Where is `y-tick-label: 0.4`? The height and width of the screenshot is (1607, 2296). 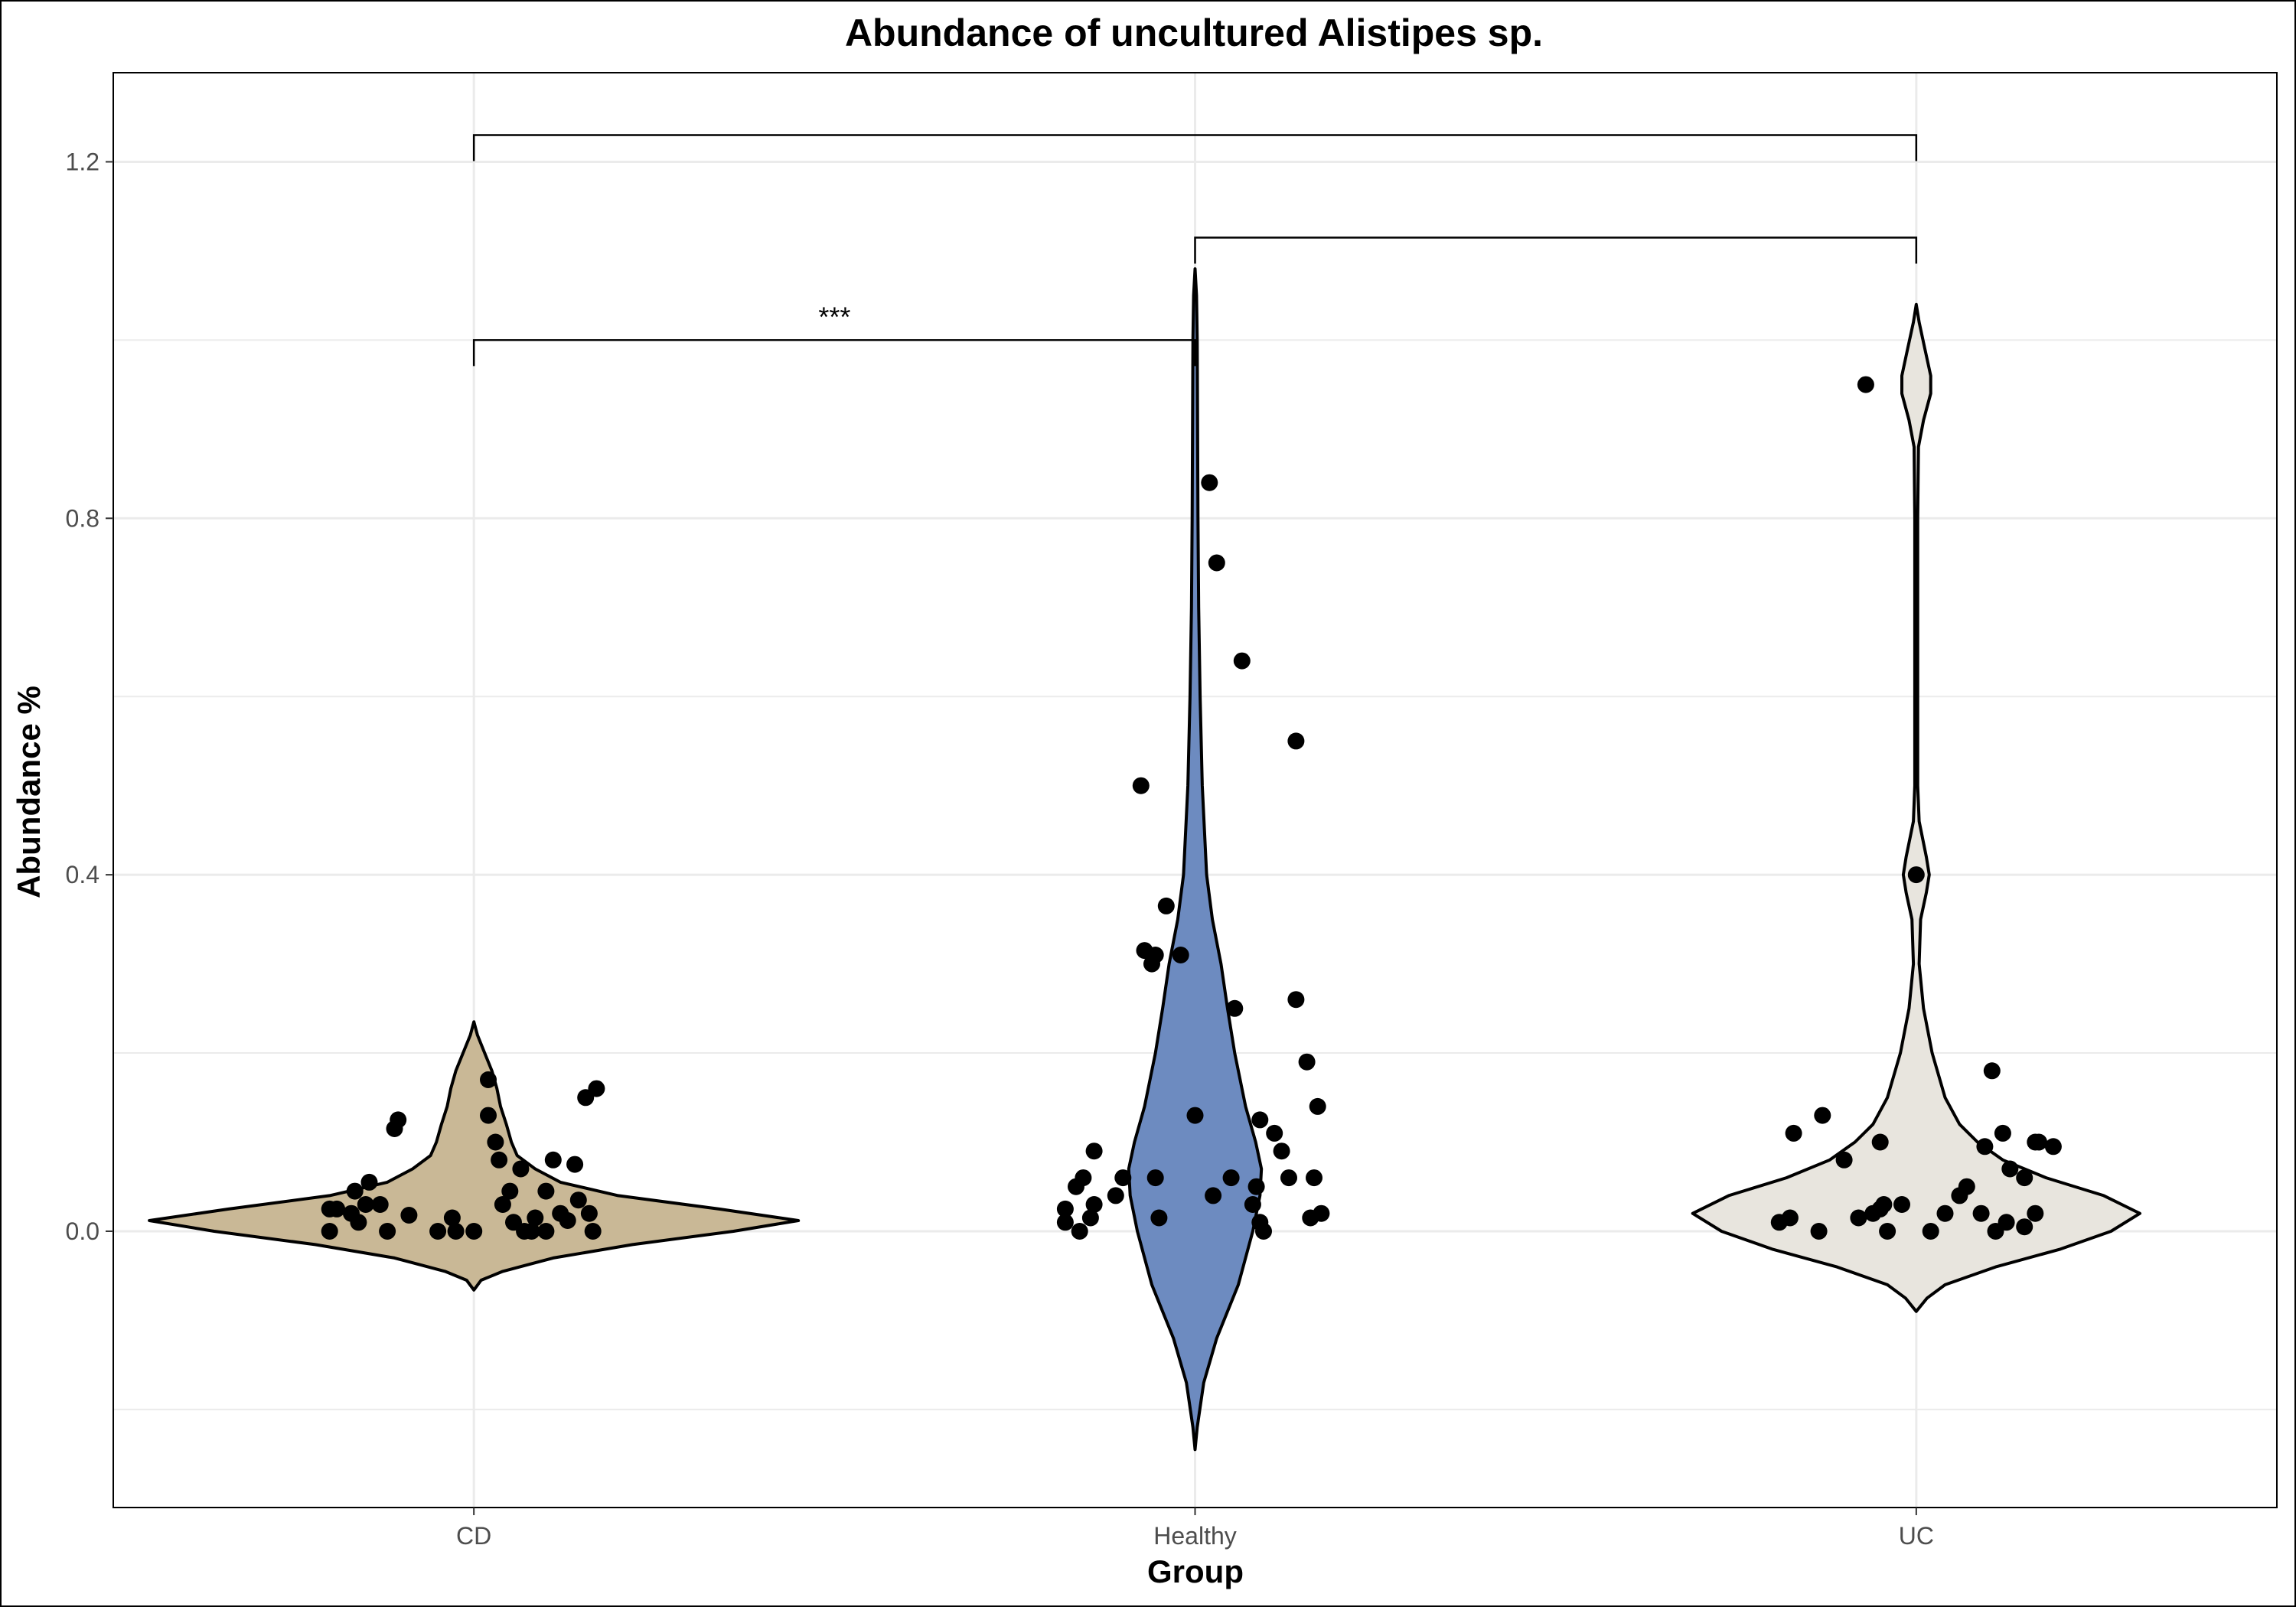
y-tick-label: 0.4 is located at coordinates (82, 875).